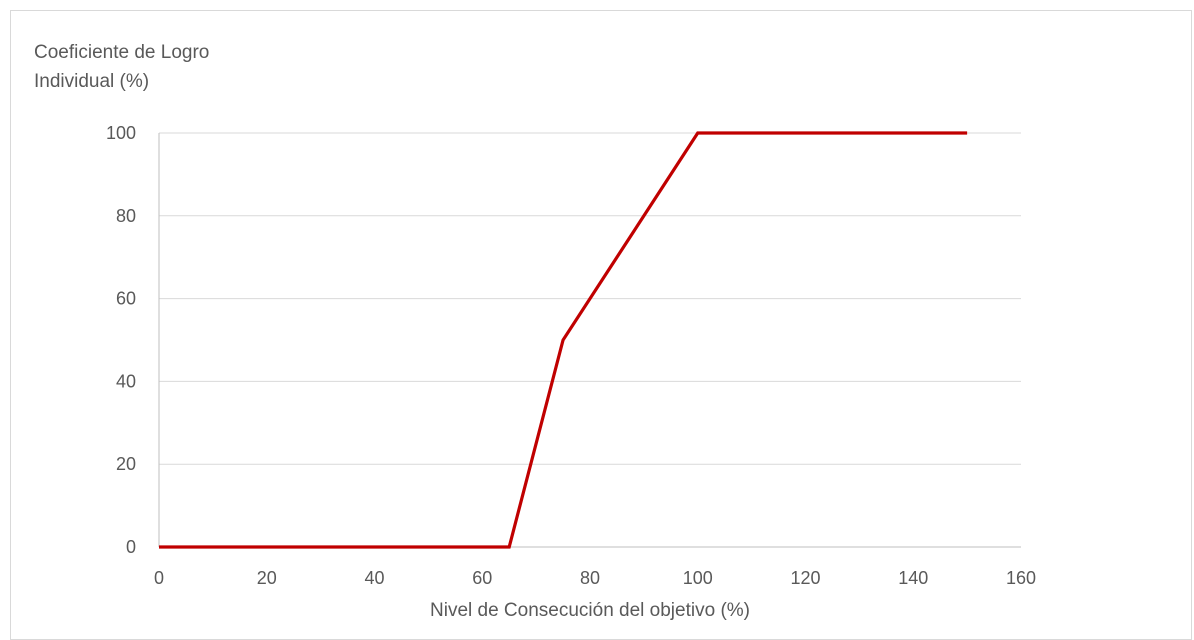 The width and height of the screenshot is (1194, 640). What do you see at coordinates (267, 578) in the screenshot?
I see `x-tick-label: 20` at bounding box center [267, 578].